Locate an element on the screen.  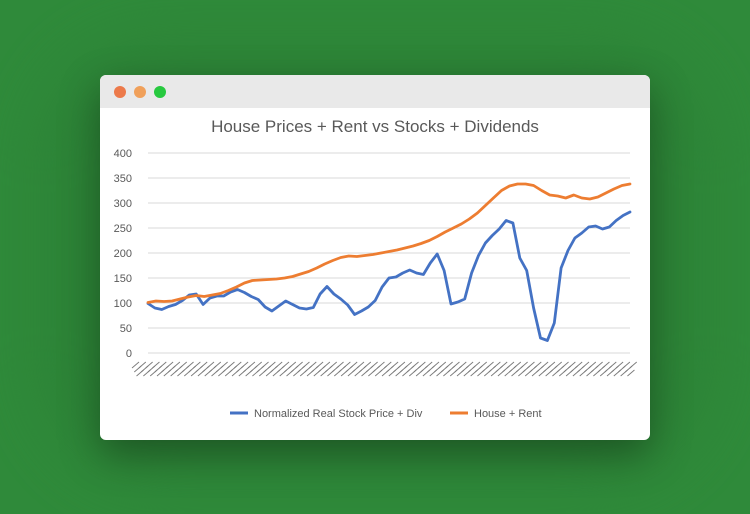
x-axis-ticks is located at coordinates (384, 369).